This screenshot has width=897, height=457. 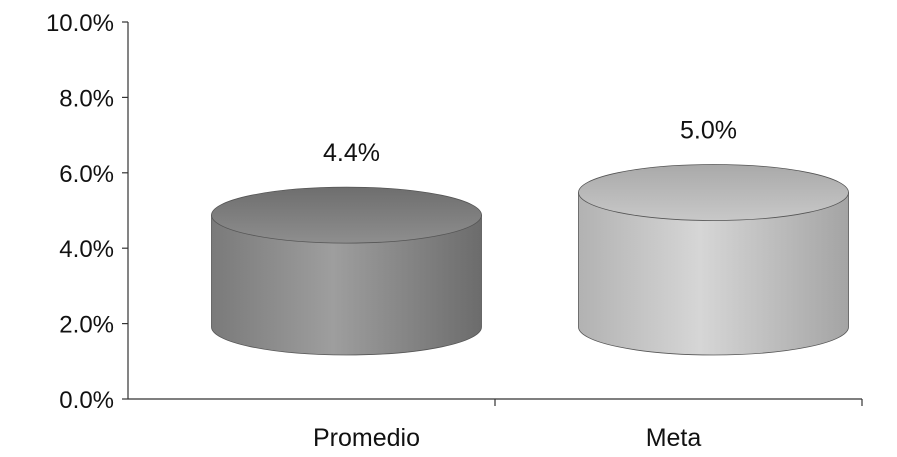 I want to click on y-tick-label: 8.0%, so click(x=86, y=98).